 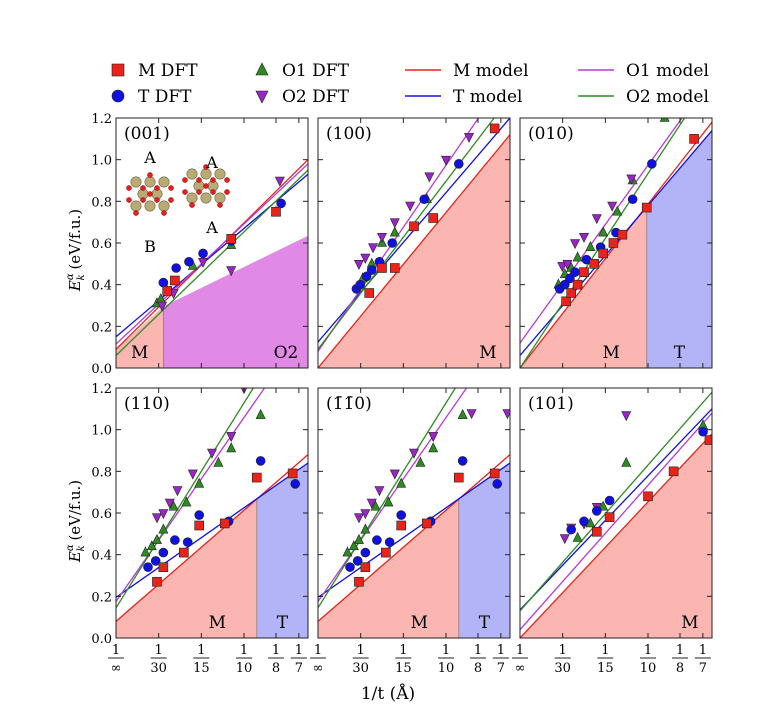 What do you see at coordinates (446, 668) in the screenshot?
I see `x-tick-denominator: 10` at bounding box center [446, 668].